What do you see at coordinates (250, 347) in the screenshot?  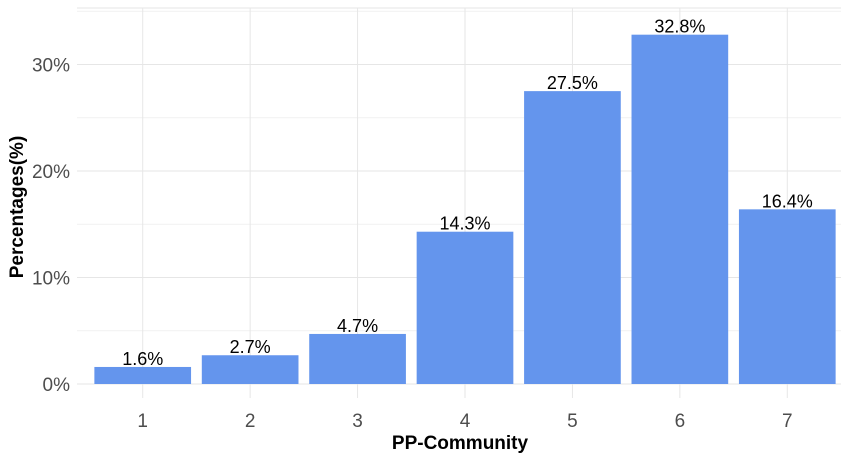 I see `data-label: 2.7%` at bounding box center [250, 347].